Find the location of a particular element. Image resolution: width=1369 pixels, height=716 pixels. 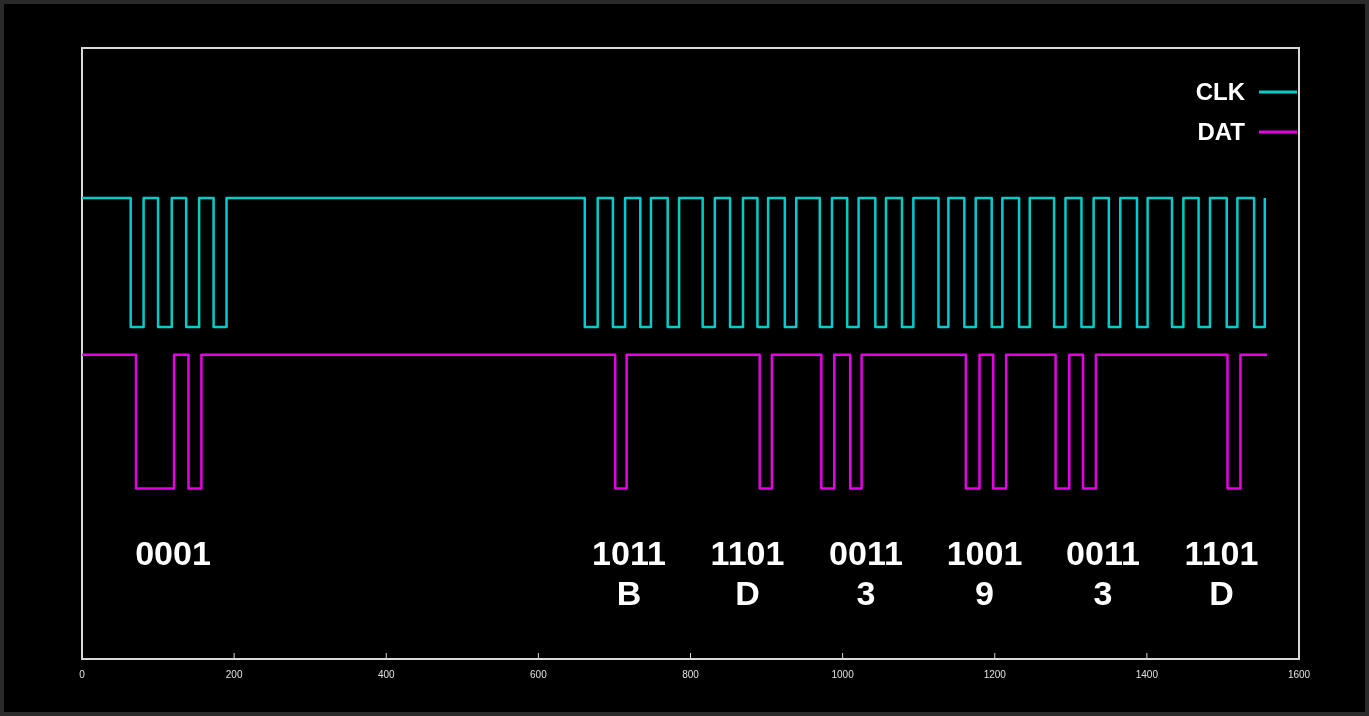

legend-label: DAT is located at coordinates (1221, 131).